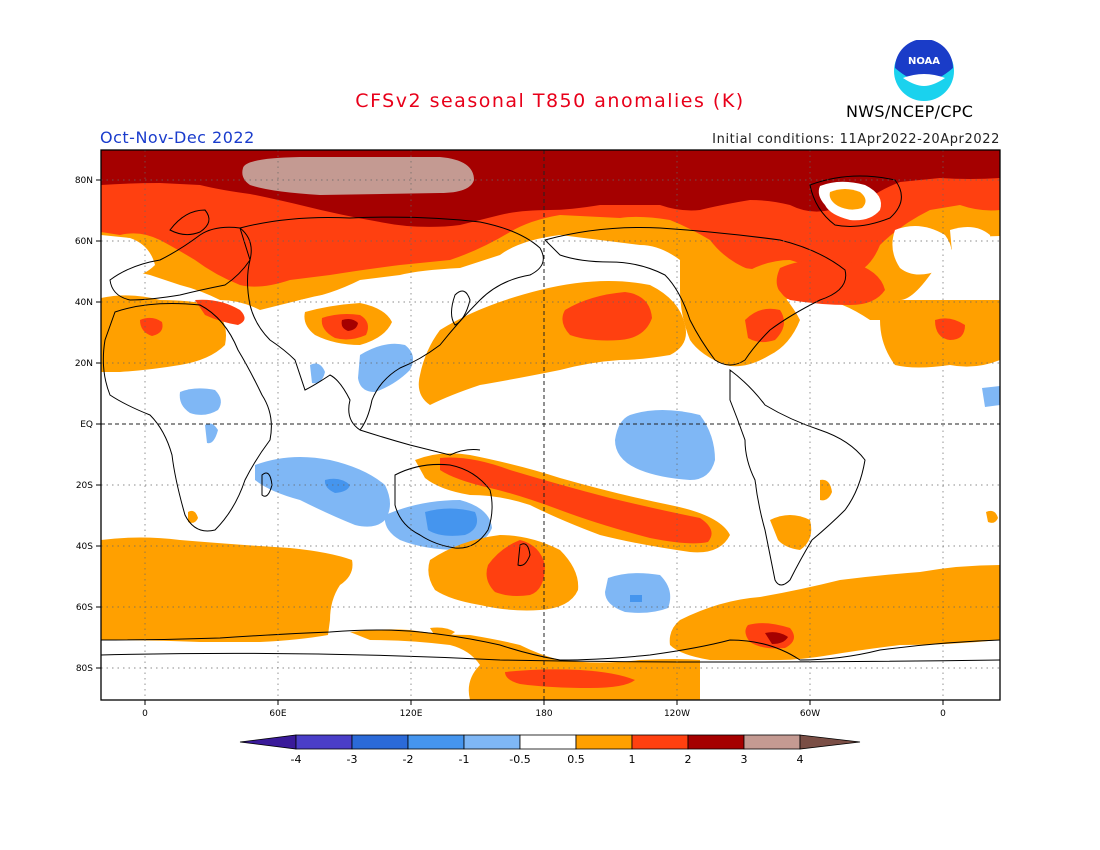  What do you see at coordinates (688, 759) in the screenshot?
I see `legend-tick-2: 2` at bounding box center [688, 759].